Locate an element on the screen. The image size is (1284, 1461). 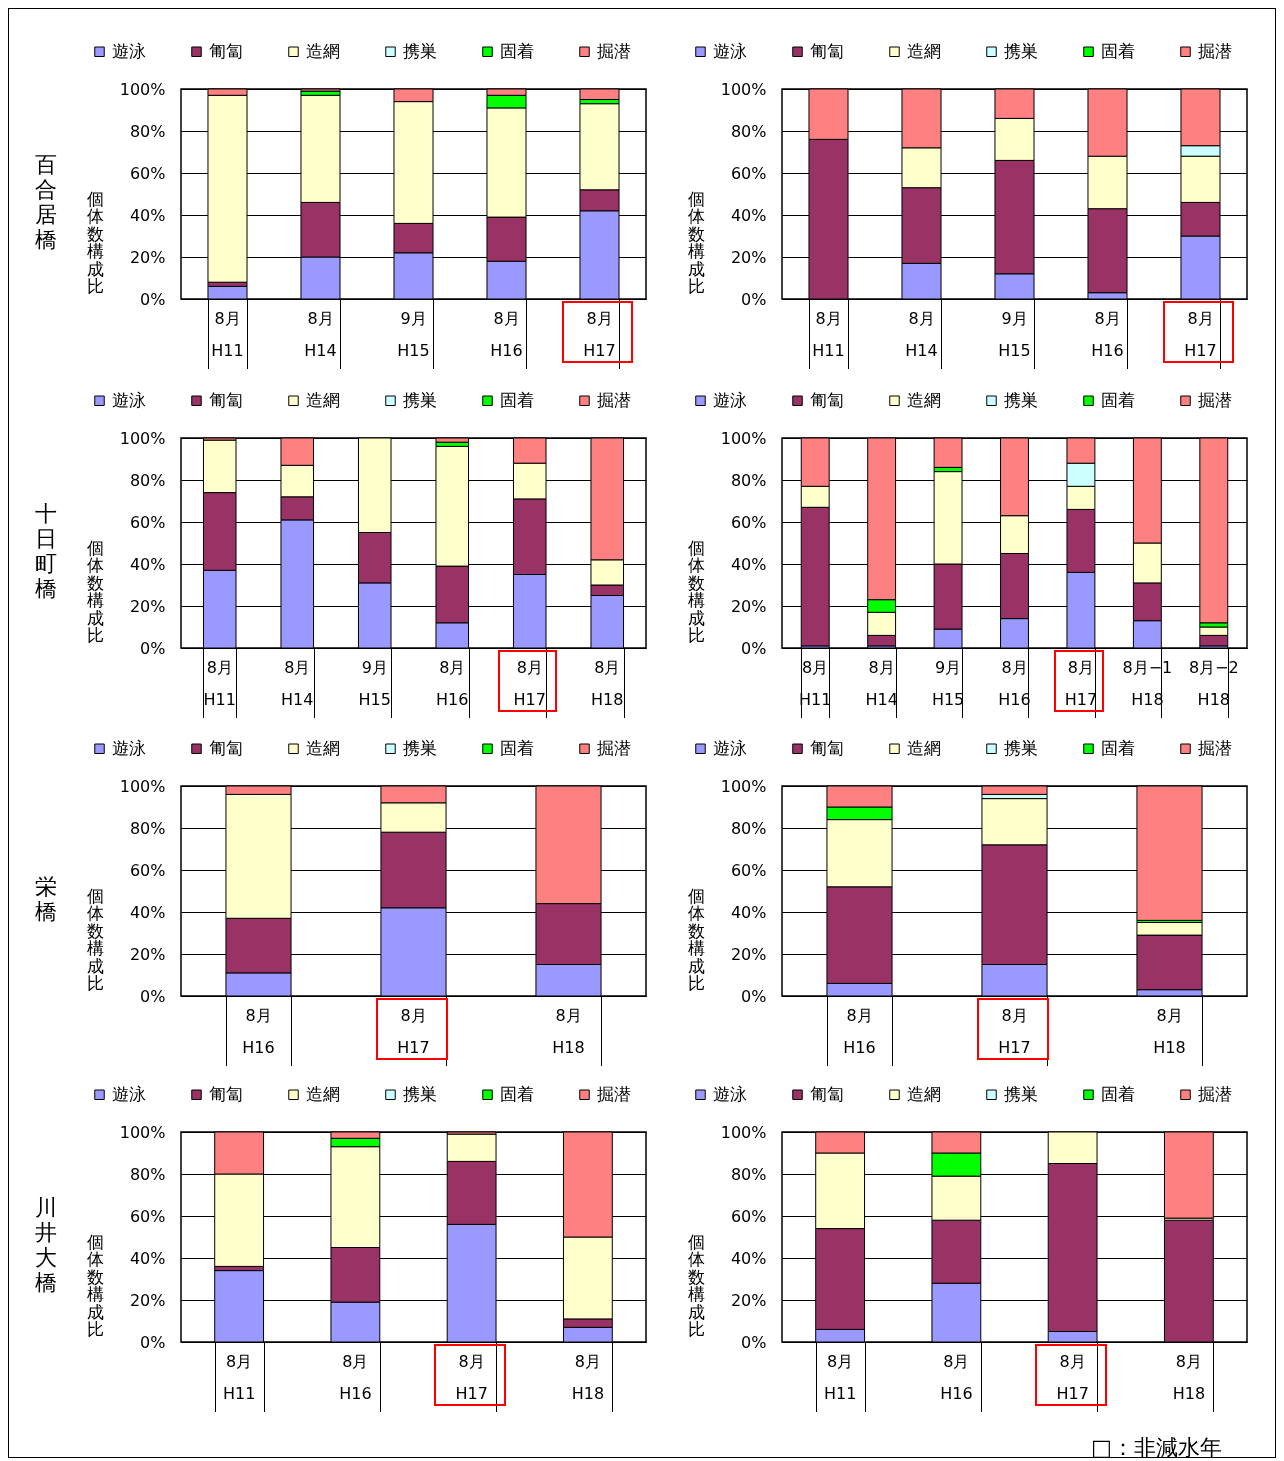
text: 十日町橋 is located at coordinates (46, 551).